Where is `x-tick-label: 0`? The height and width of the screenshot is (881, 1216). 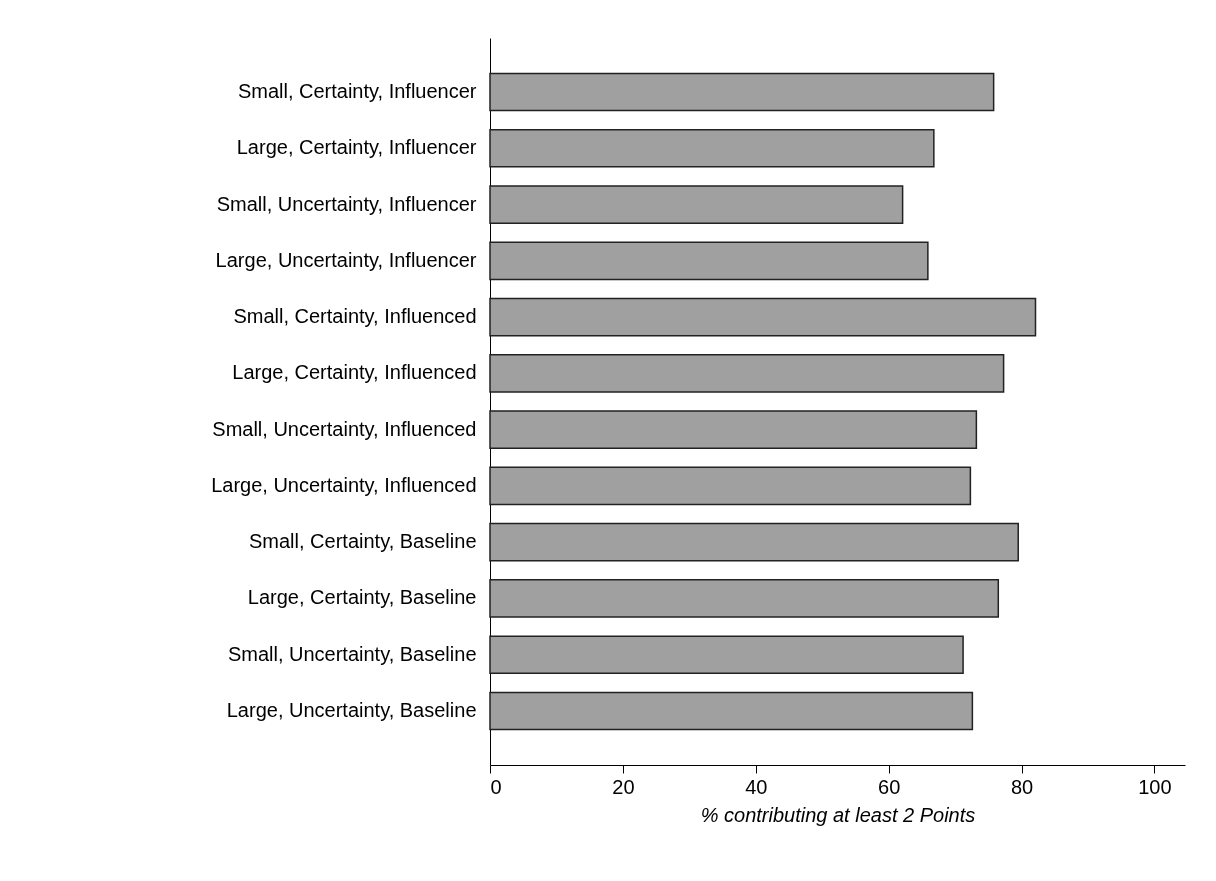
x-tick-label: 0 is located at coordinates (496, 786).